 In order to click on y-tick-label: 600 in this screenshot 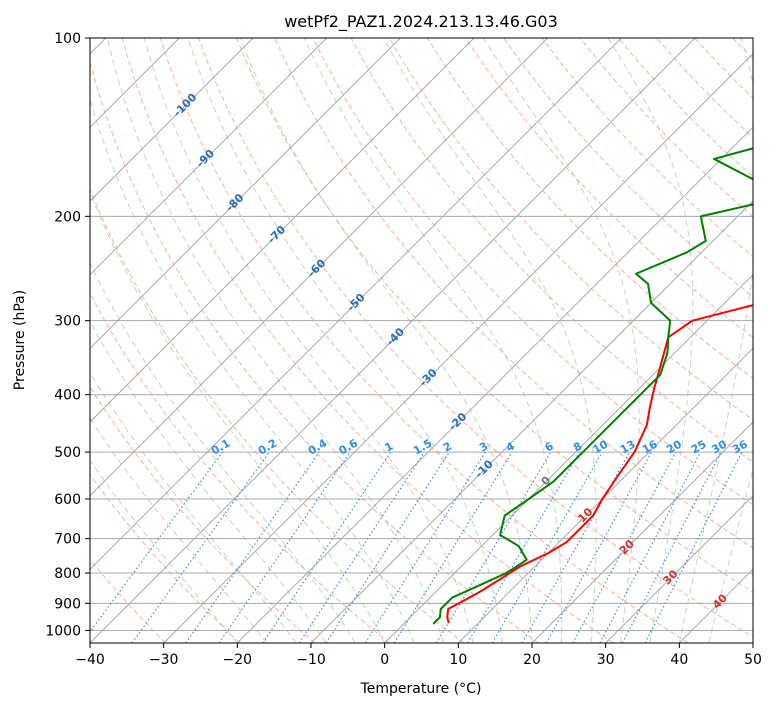, I will do `click(67, 500)`.